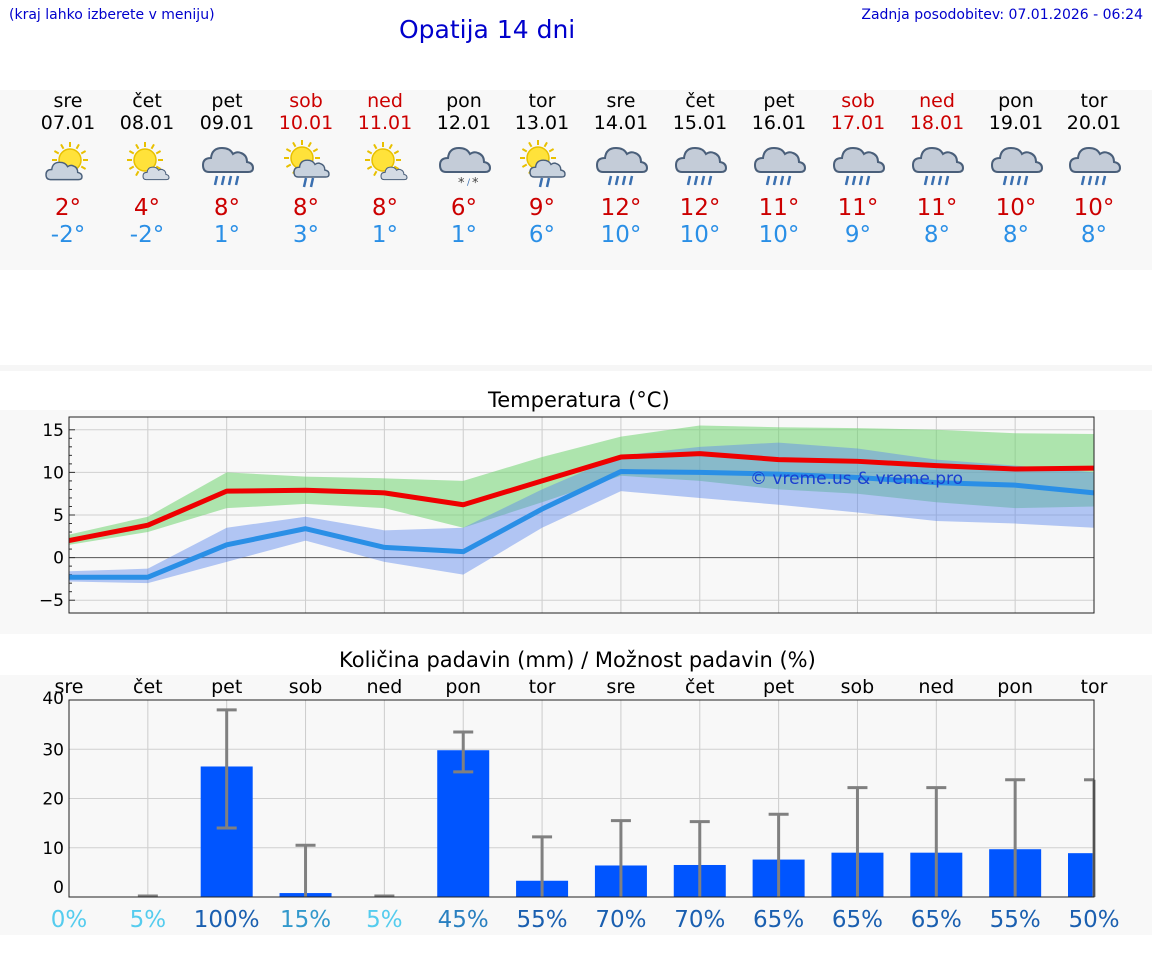  What do you see at coordinates (306, 235) in the screenshot?
I see `day-min-temp: 3°` at bounding box center [306, 235].